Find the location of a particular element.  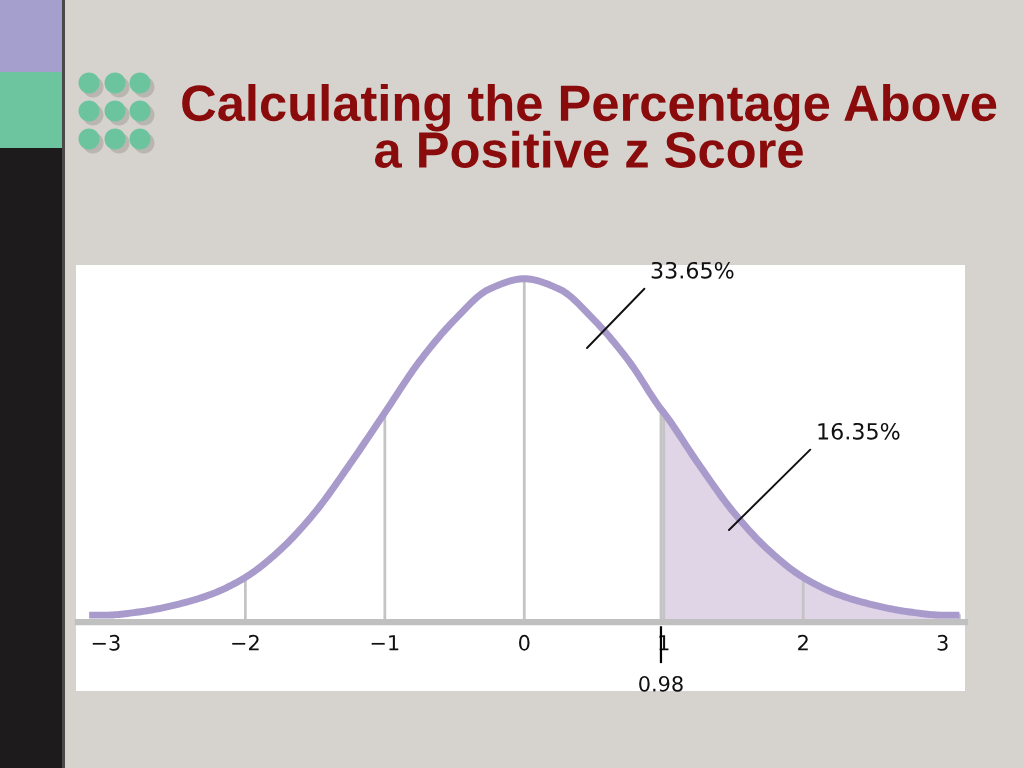

text: 33.65% is located at coordinates (692, 270).